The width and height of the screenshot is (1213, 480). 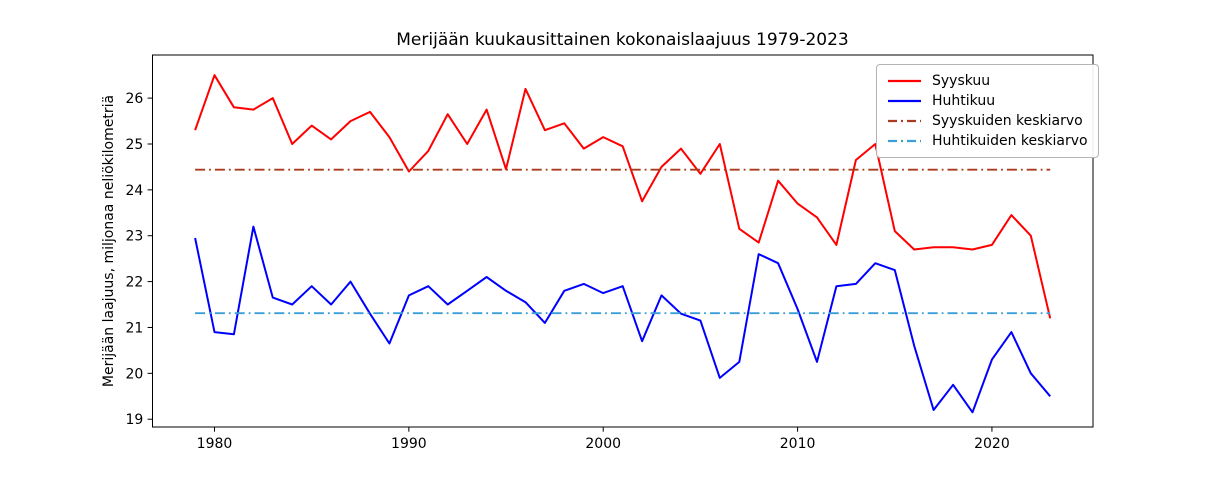 What do you see at coordinates (1007, 121) in the screenshot?
I see `legend-label-syyskuiden-keskiarvo: Syyskuiden keskiarvo` at bounding box center [1007, 121].